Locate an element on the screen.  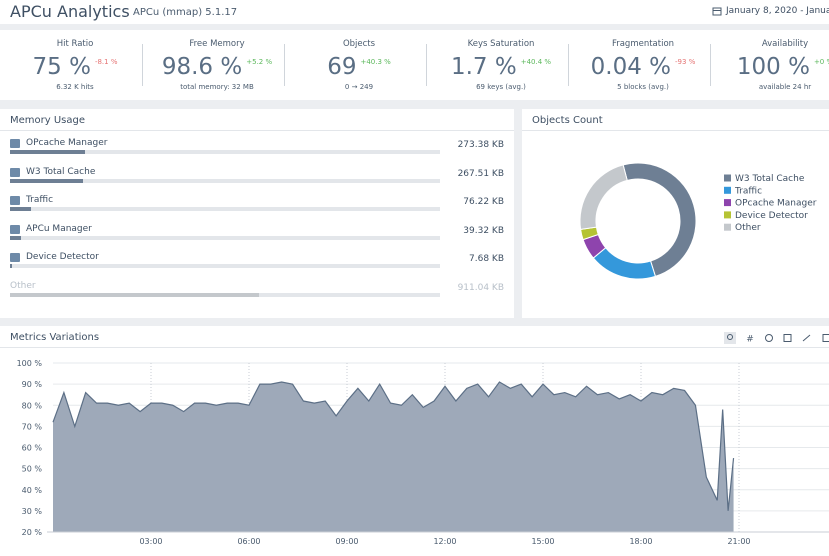
metric-toolbar: # is located at coordinates (776, 338).